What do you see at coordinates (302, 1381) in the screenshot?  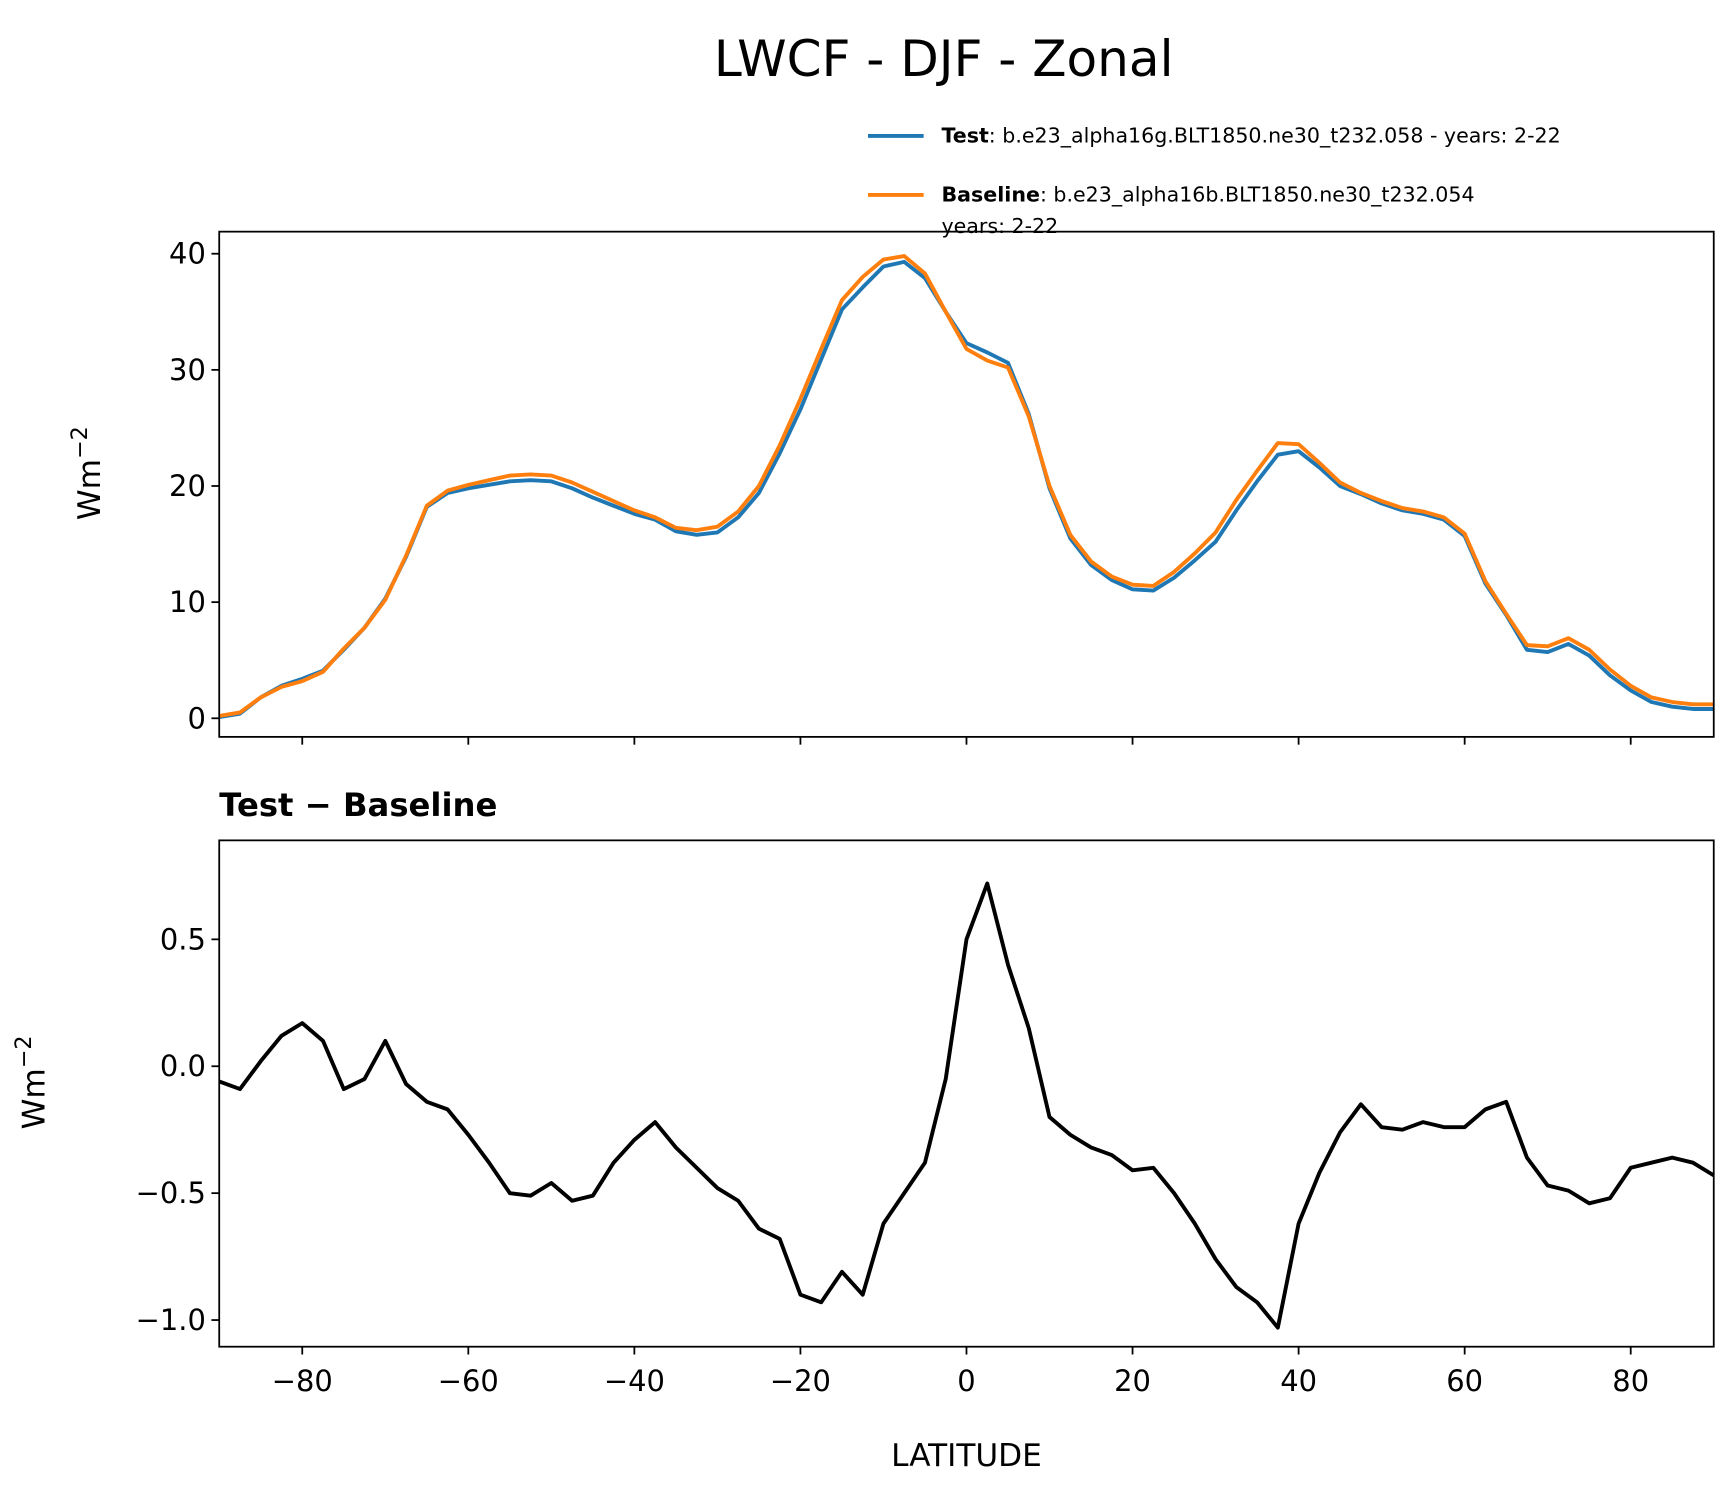 I see `x-tick-label: −80` at bounding box center [302, 1381].